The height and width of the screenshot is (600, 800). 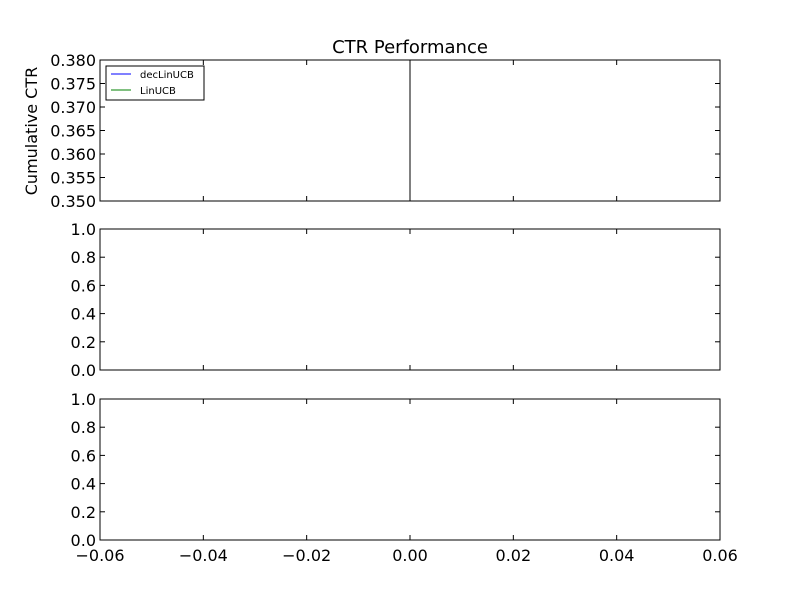 What do you see at coordinates (203, 555) in the screenshot?
I see `x-tick-label: −0.04` at bounding box center [203, 555].